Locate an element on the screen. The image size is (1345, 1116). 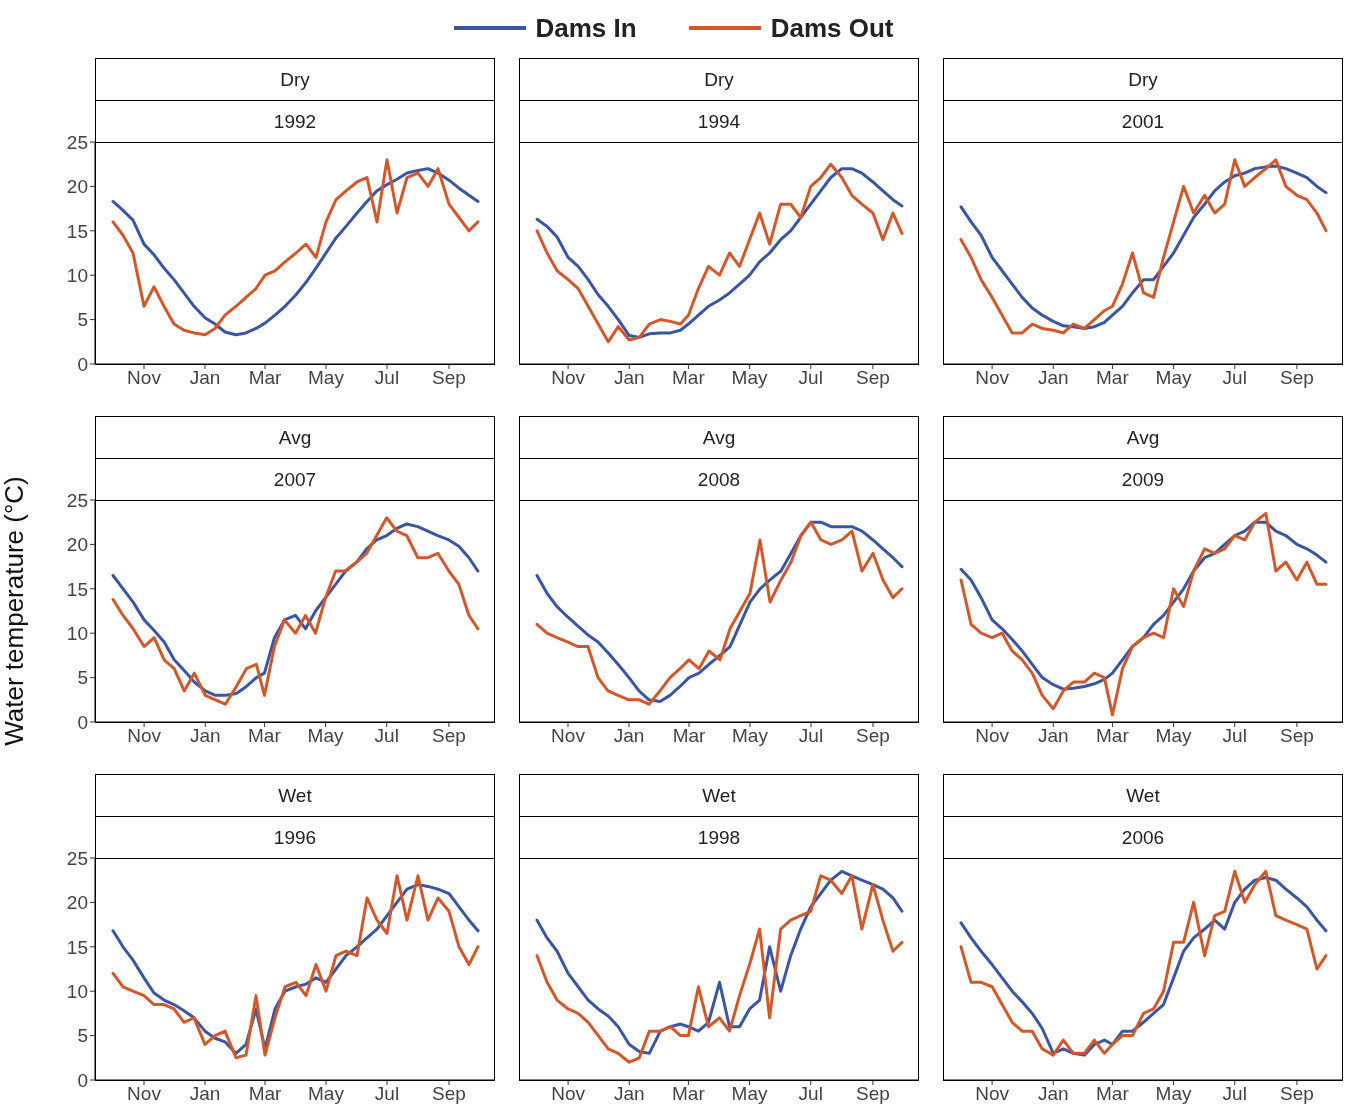
chart-subtitle: 2007 is located at coordinates (295, 479).